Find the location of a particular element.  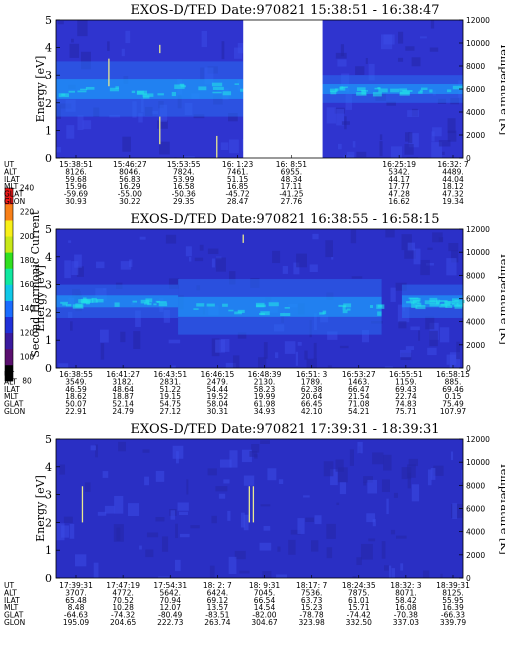

table-cell: 66.54 is located at coordinates (265, 600).